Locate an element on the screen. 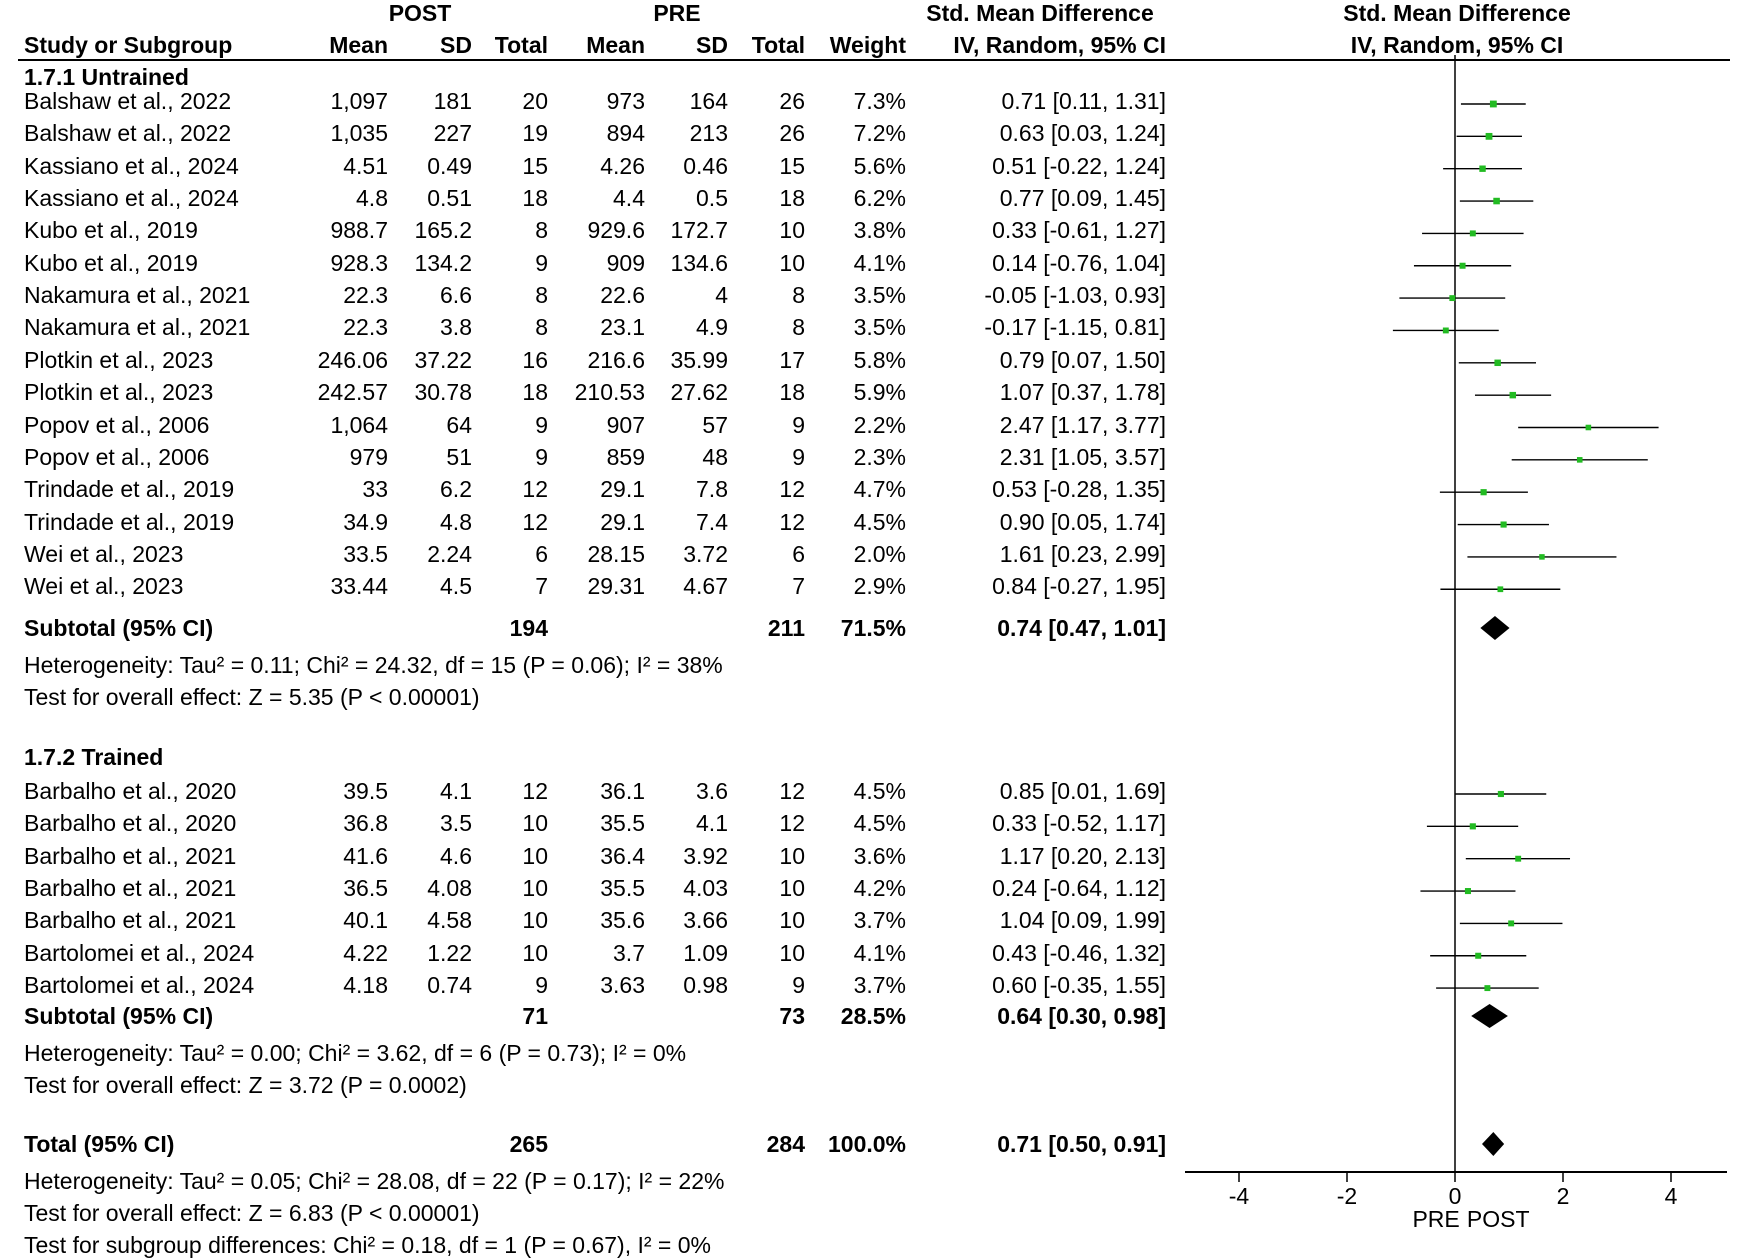  post-total: 7 is located at coordinates (541, 586).